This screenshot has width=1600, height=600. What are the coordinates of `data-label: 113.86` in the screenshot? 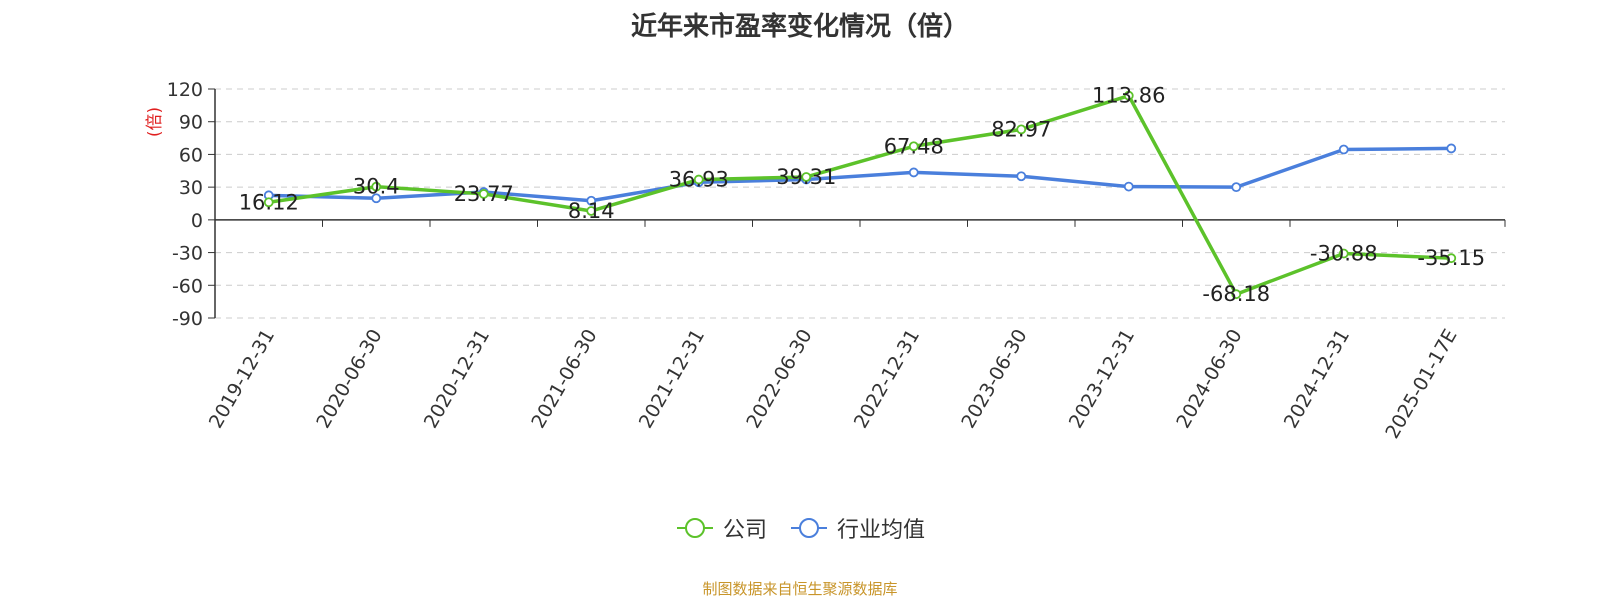 It's located at (1128, 96).